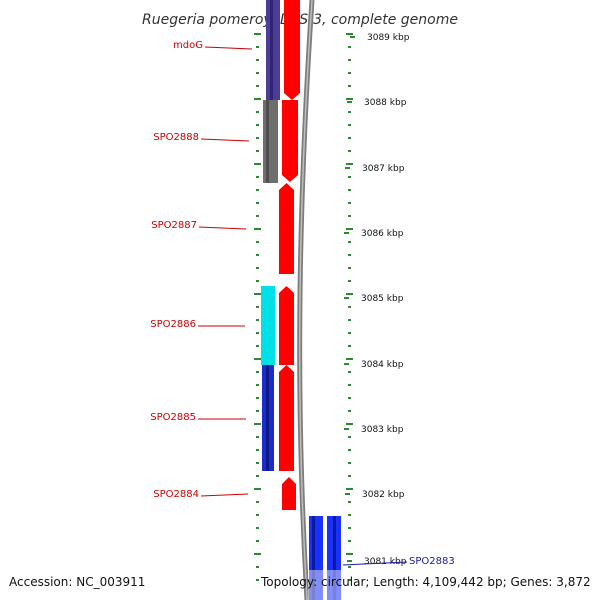 The width and height of the screenshot is (600, 600). I want to click on gene-label-spo2883: SPO2883, so click(432, 561).